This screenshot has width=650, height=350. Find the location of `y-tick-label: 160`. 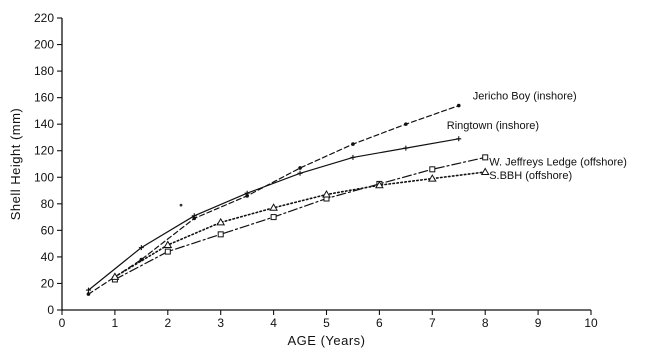

y-tick-label: 160 is located at coordinates (44, 98).